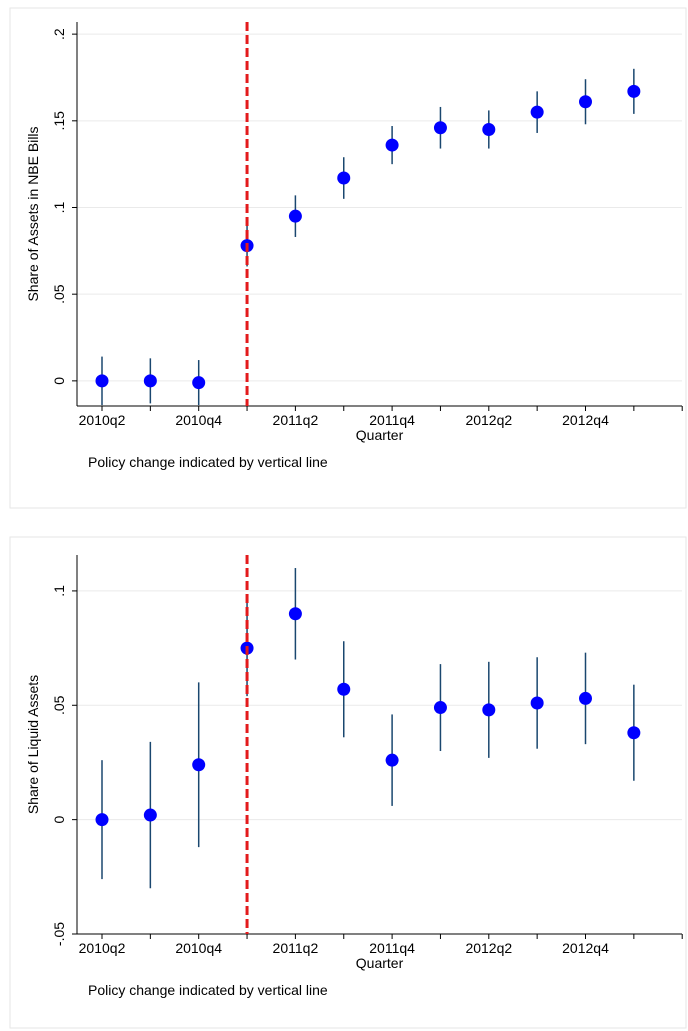 The image size is (688, 1031). What do you see at coordinates (59, 121) in the screenshot?
I see `y-tick-label: .15` at bounding box center [59, 121].